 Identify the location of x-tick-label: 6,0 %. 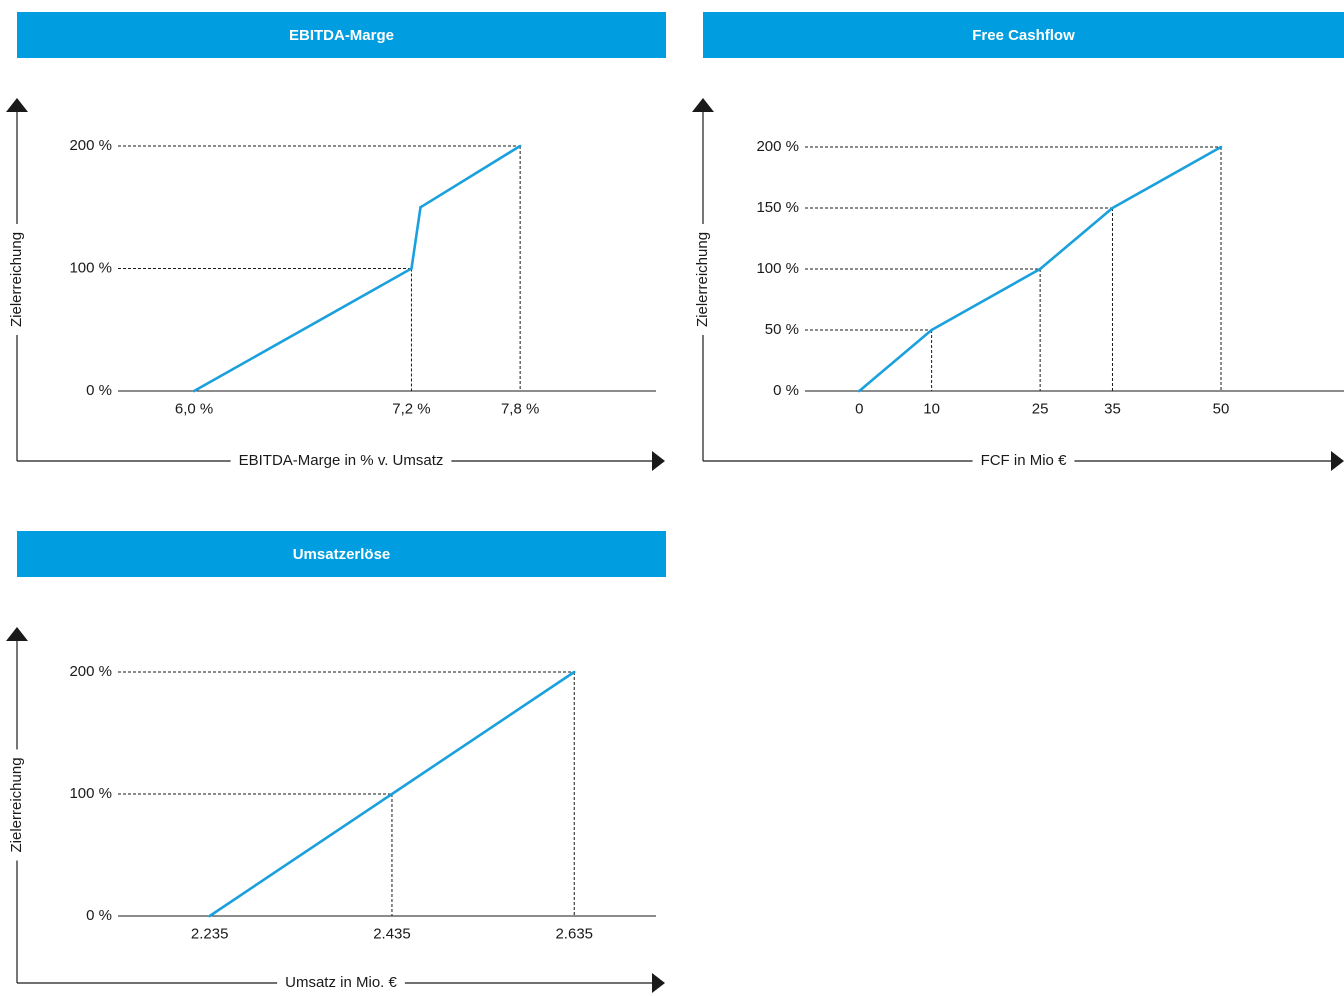
(194, 408).